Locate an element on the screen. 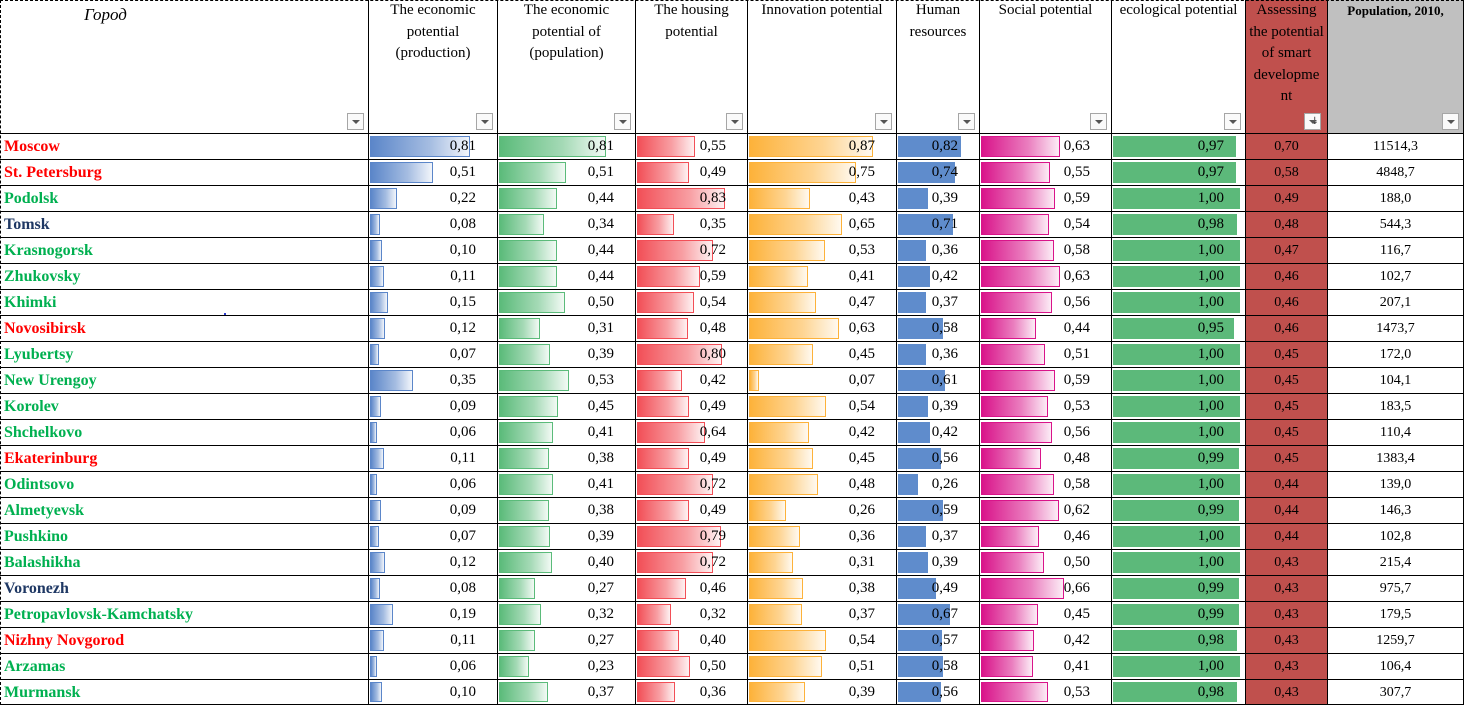 This screenshot has width=1464, height=705. cell-population: 179,5 is located at coordinates (1396, 615).